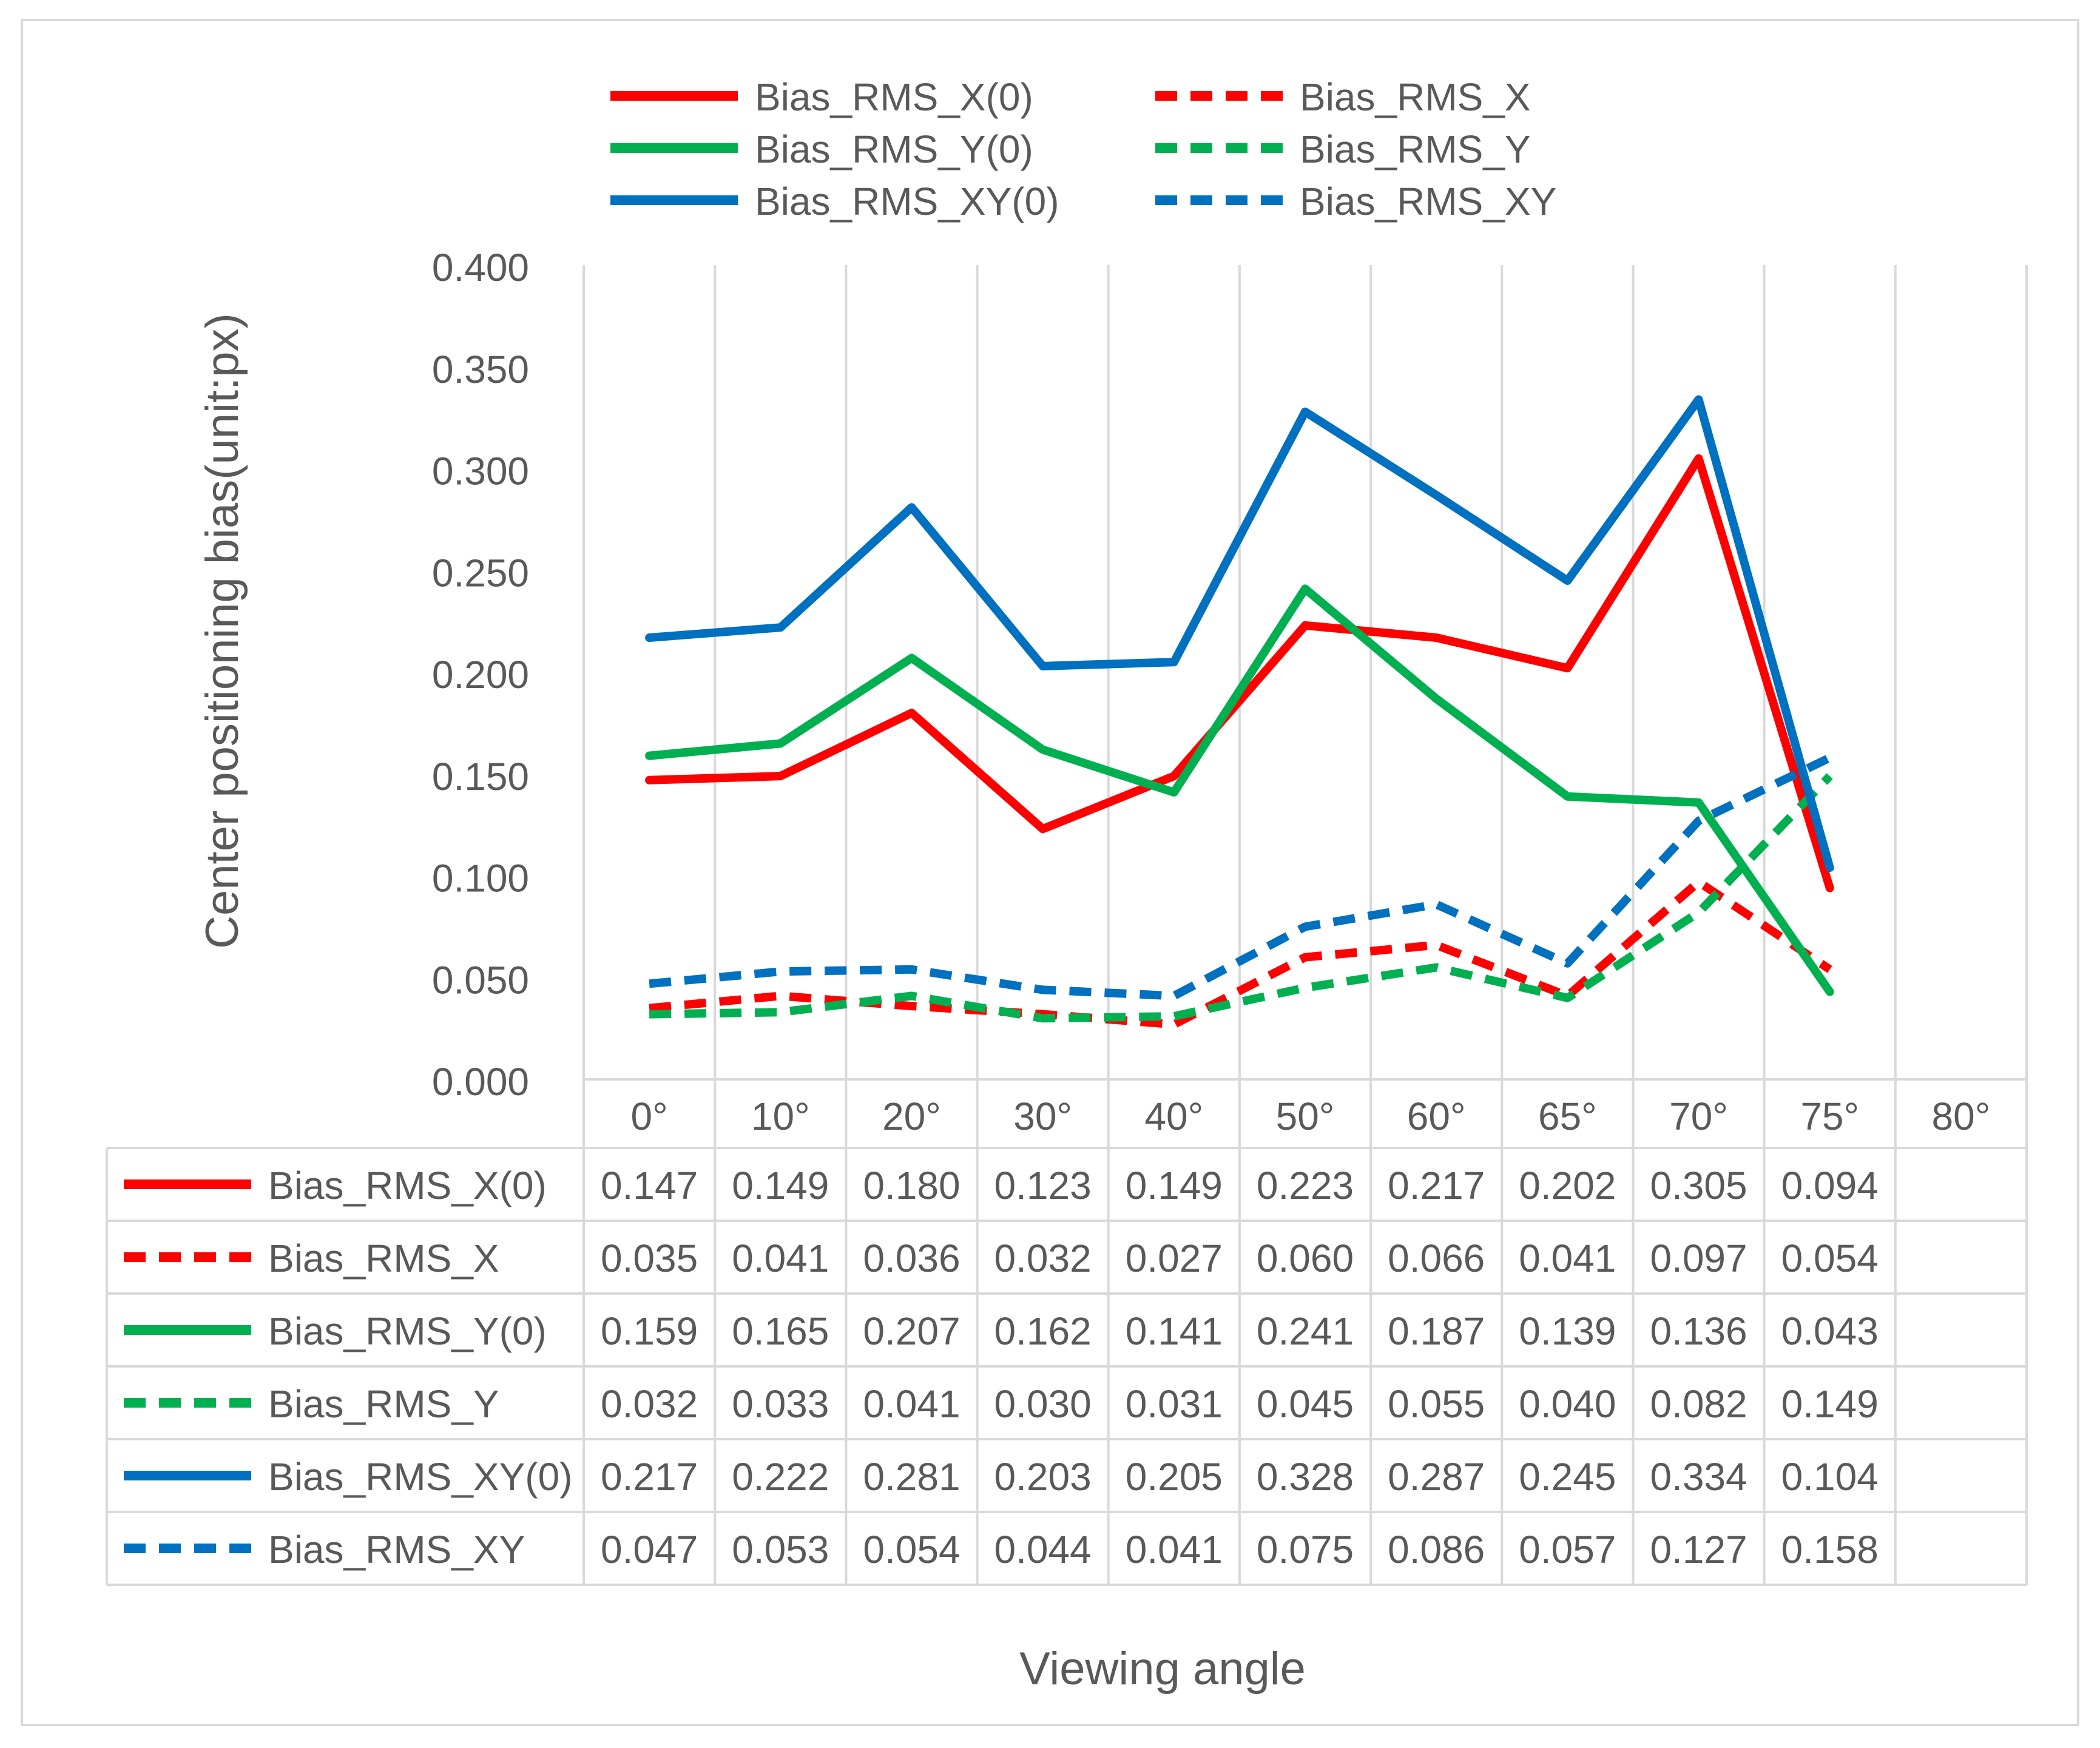 This screenshot has width=2100, height=1748. Describe the element at coordinates (648, 1117) in the screenshot. I see `x-tick-label: 0°` at that location.